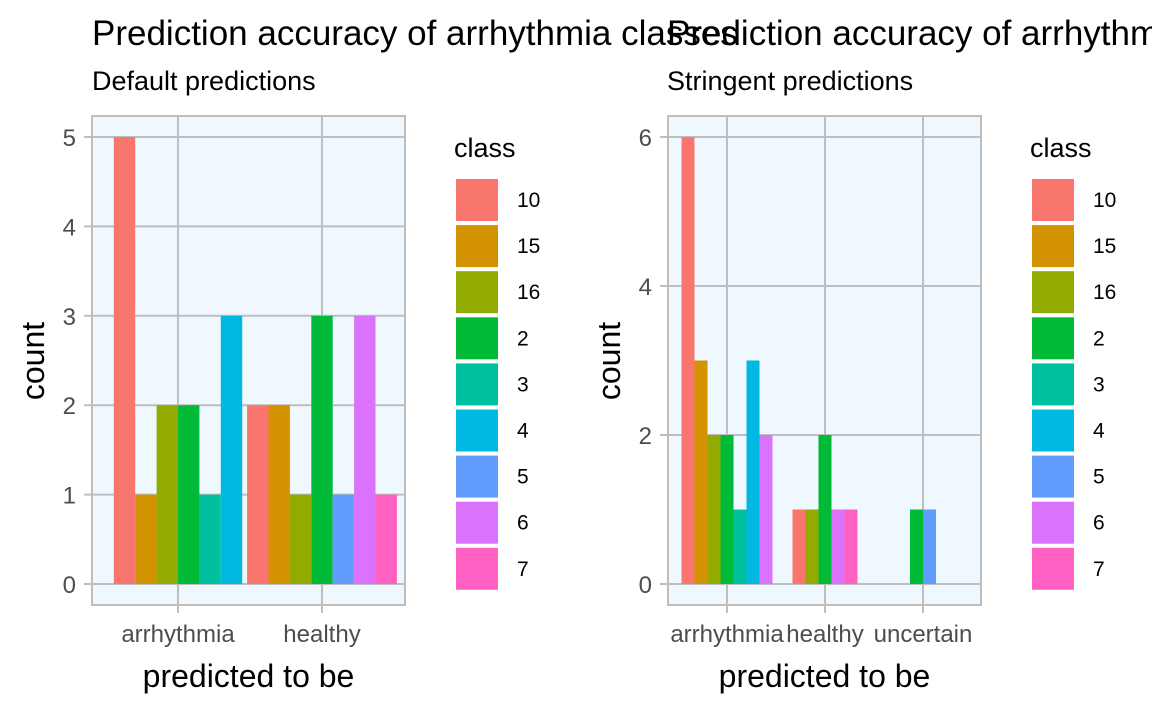 The image size is (1152, 711). Describe the element at coordinates (69, 317) in the screenshot. I see `y-tick-label: 3` at that location.